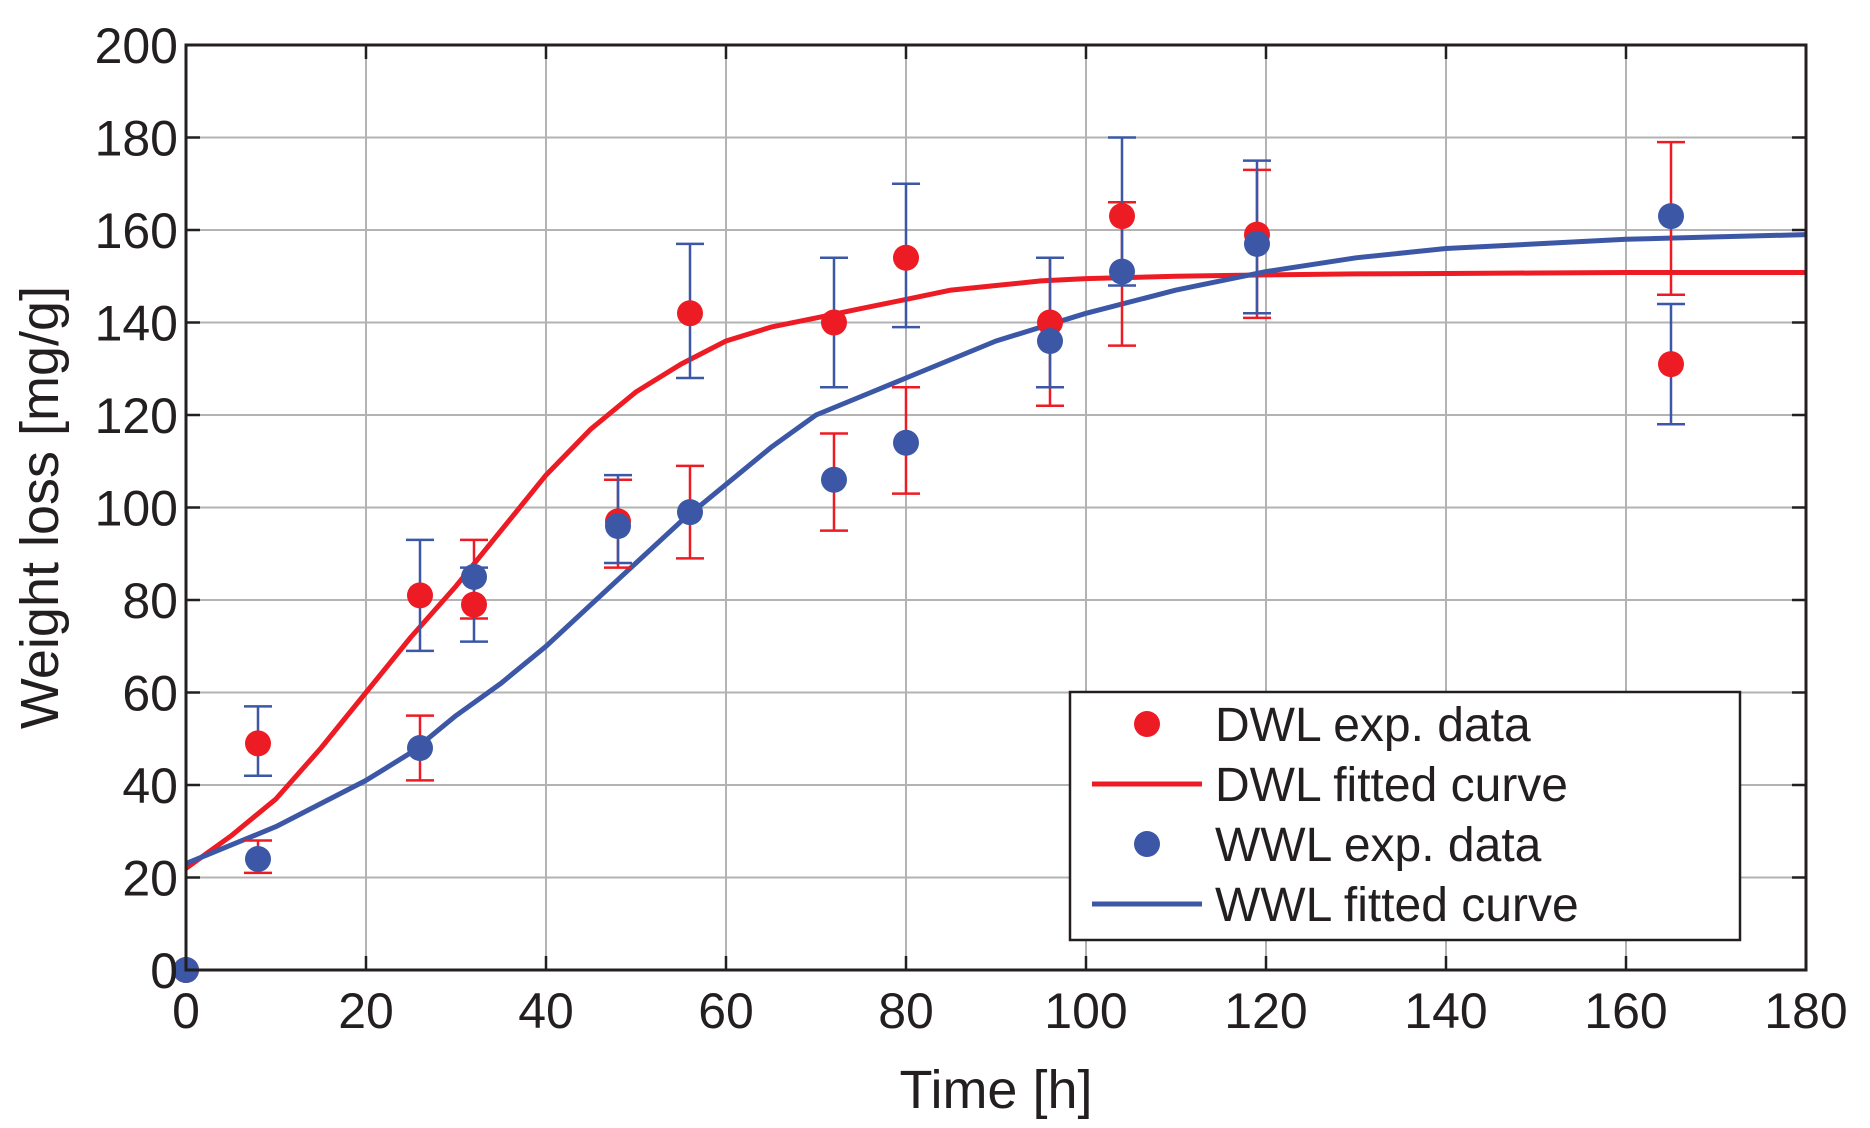 This screenshot has width=1870, height=1128. What do you see at coordinates (136, 231) in the screenshot?
I see `y-tick-label: 160` at bounding box center [136, 231].